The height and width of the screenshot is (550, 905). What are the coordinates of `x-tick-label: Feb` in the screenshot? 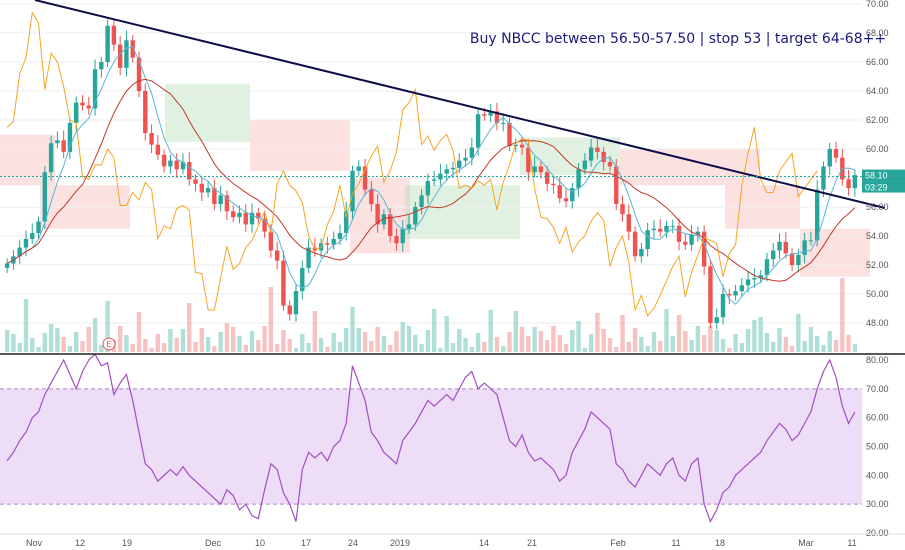 It's located at (618, 543).